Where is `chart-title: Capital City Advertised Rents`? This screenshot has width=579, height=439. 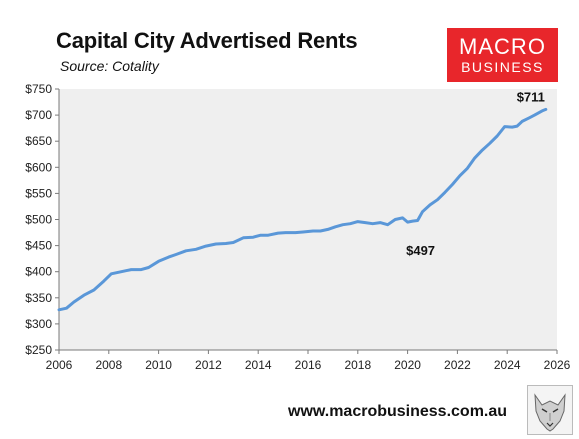
chart-title: Capital City Advertised Rents is located at coordinates (207, 40).